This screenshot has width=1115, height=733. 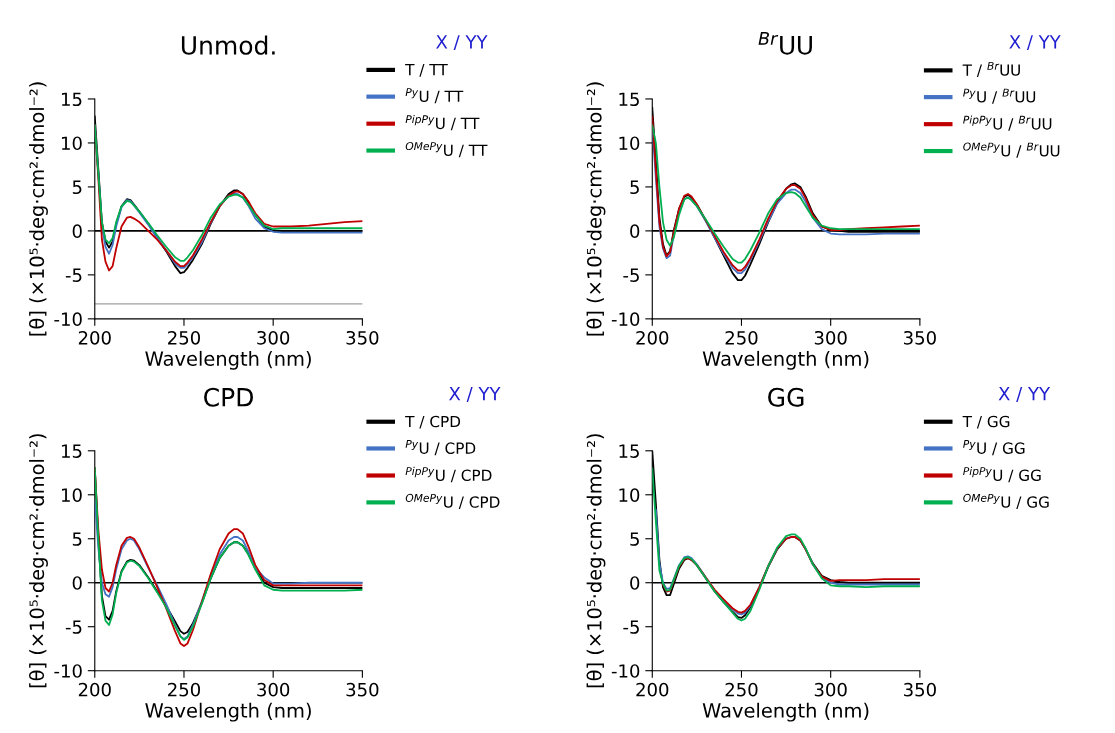 I want to click on legend-label: T / GG, so click(x=986, y=422).